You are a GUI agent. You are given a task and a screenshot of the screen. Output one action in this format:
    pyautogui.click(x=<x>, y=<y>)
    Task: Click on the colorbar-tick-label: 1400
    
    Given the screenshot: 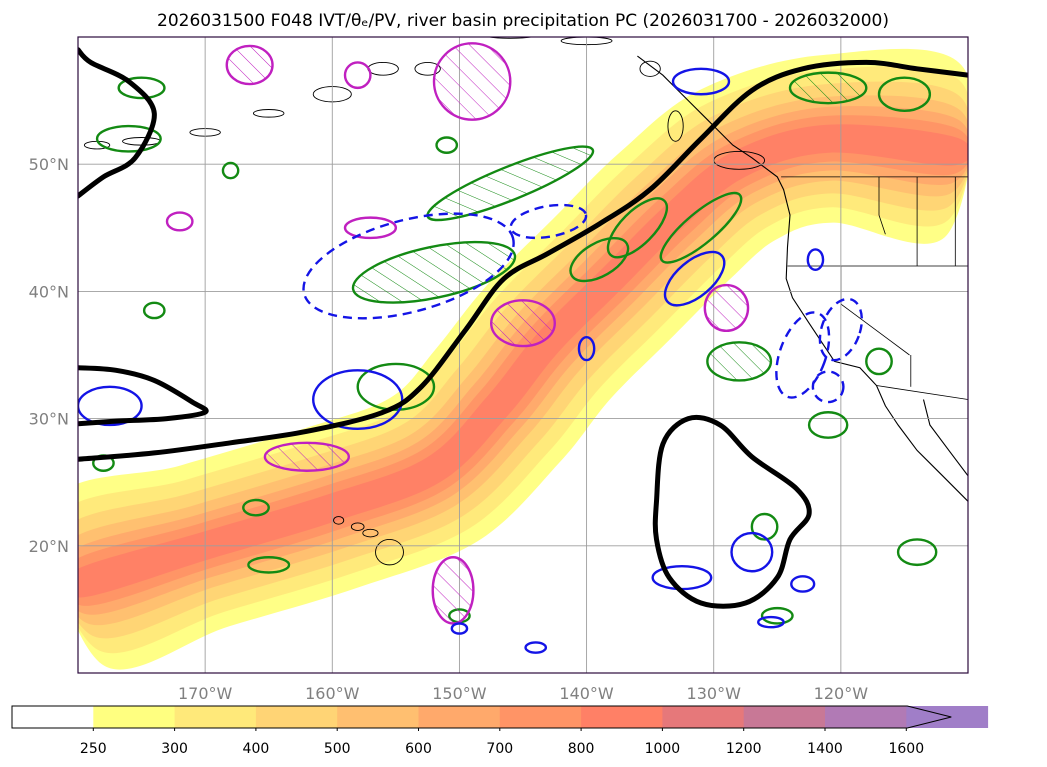 What is the action you would take?
    pyautogui.click(x=825, y=749)
    